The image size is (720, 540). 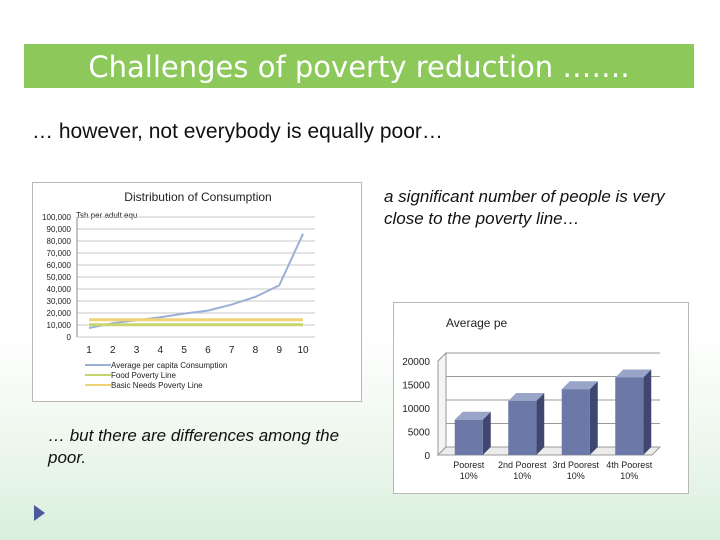 I want to click on distribution-y-tick-label: 30,000, so click(x=59, y=301).